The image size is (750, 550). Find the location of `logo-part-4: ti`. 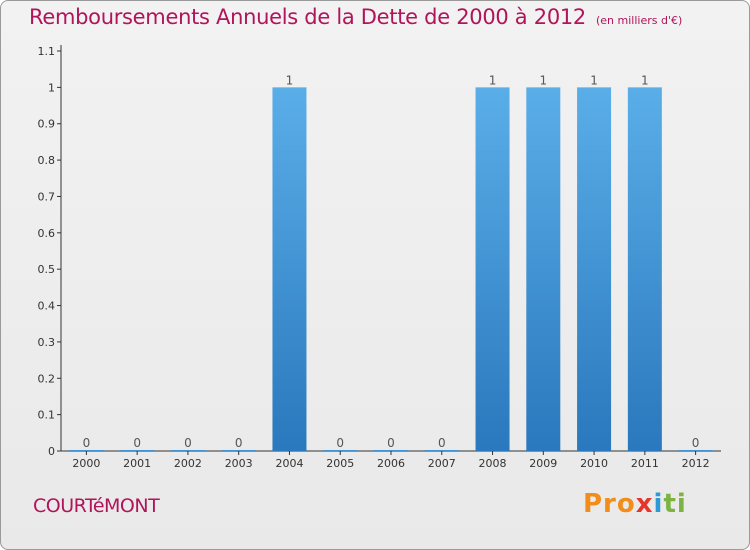

logo-part-4: ti is located at coordinates (675, 504).